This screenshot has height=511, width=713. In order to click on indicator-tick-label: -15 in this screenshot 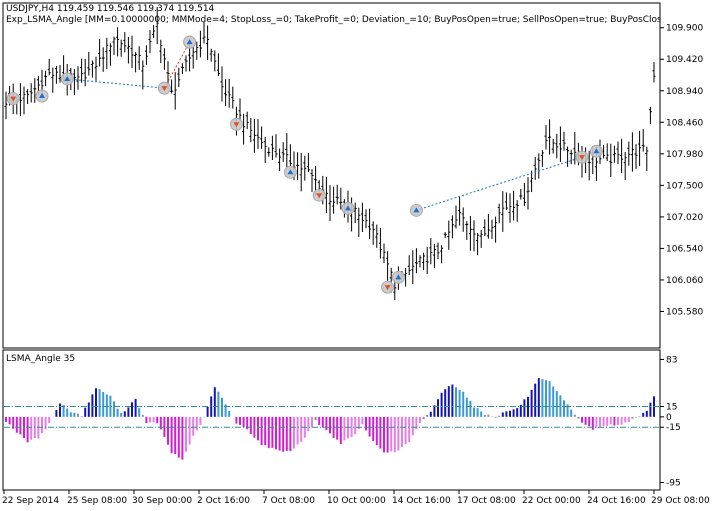, I will do `click(673, 428)`.